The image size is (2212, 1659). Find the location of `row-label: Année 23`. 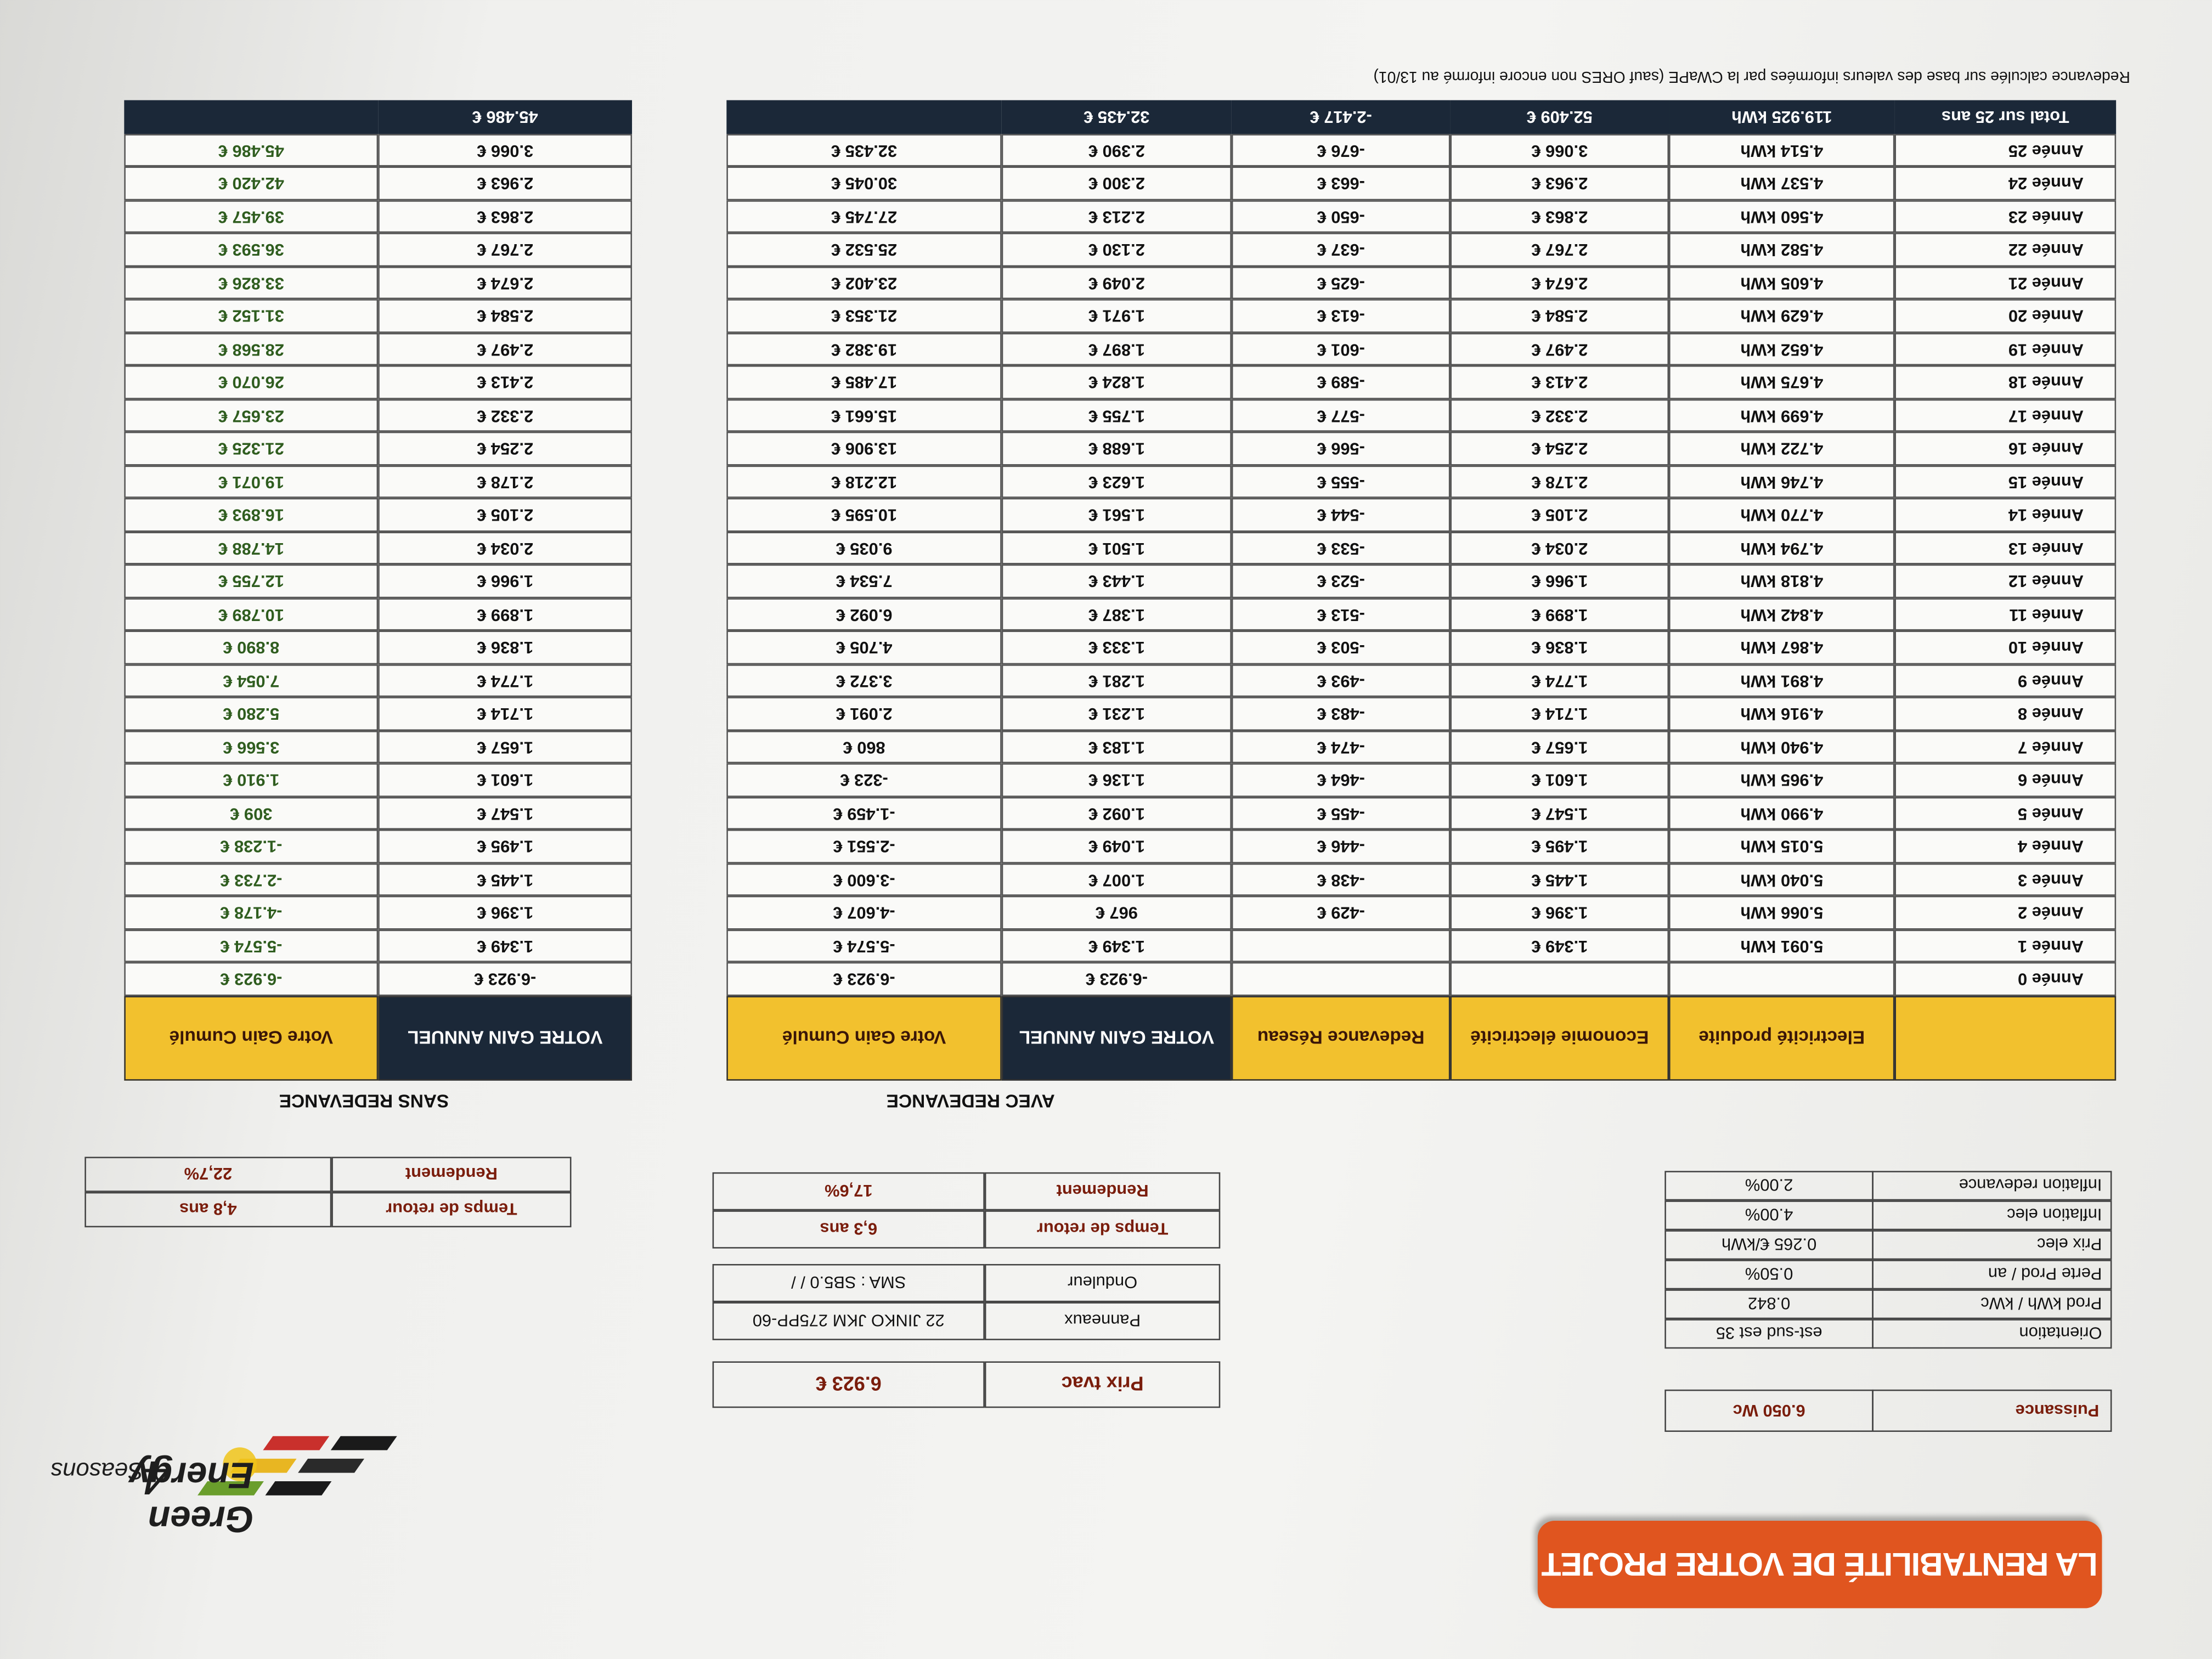

row-label: Année 23 is located at coordinates (2005, 217).